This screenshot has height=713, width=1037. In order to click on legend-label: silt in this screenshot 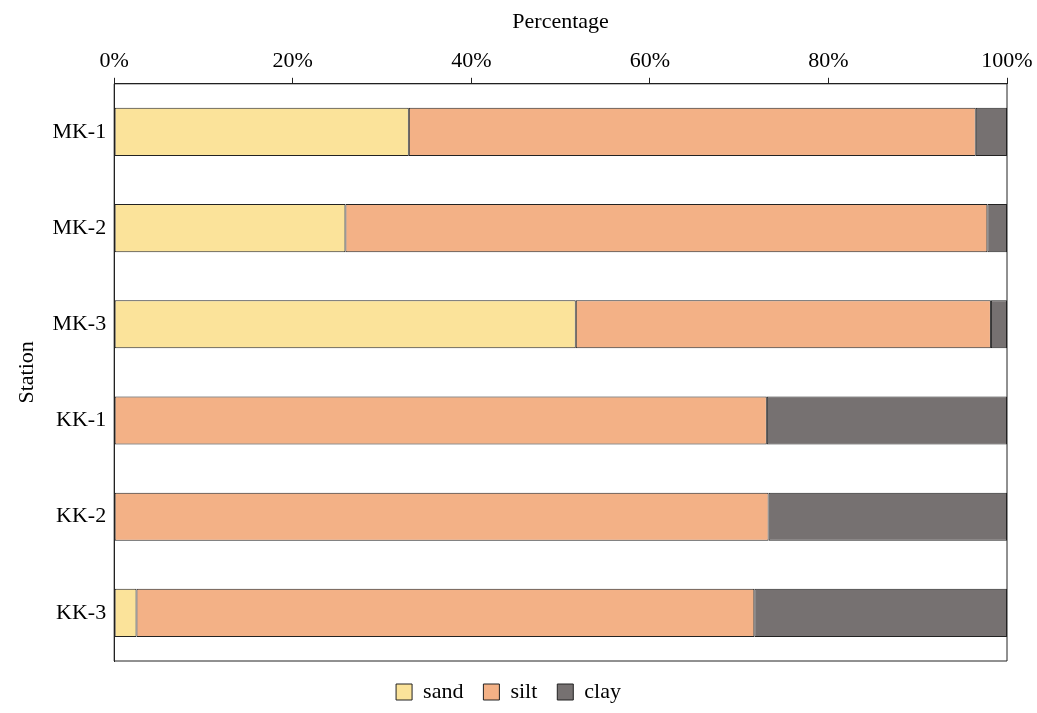, I will do `click(524, 690)`.